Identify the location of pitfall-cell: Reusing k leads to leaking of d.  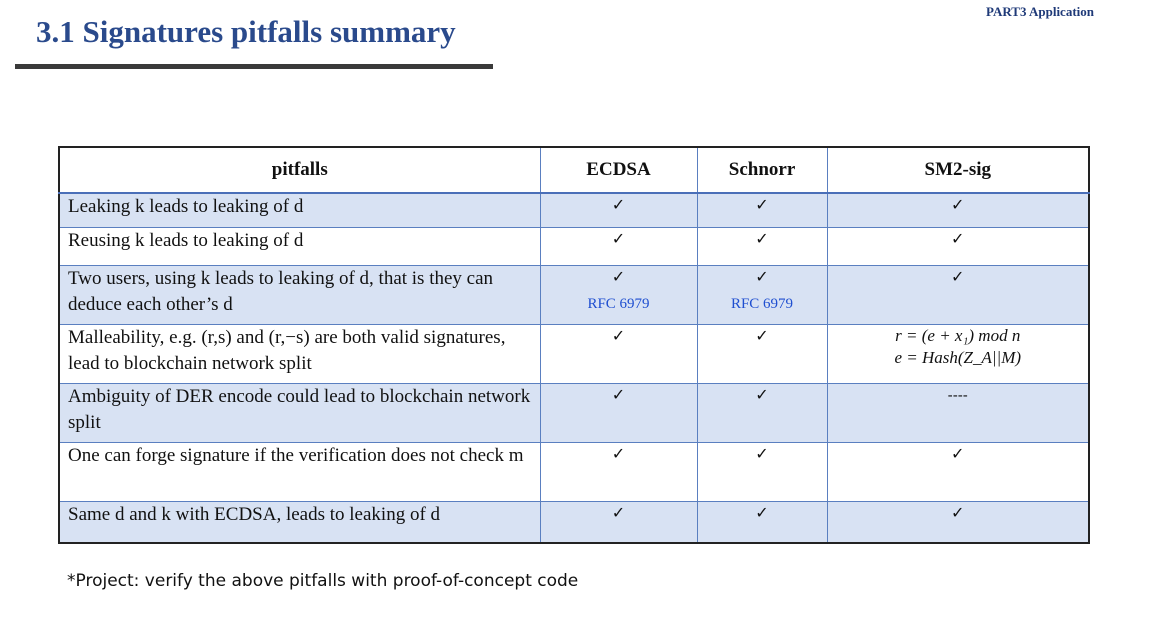
(299, 246).